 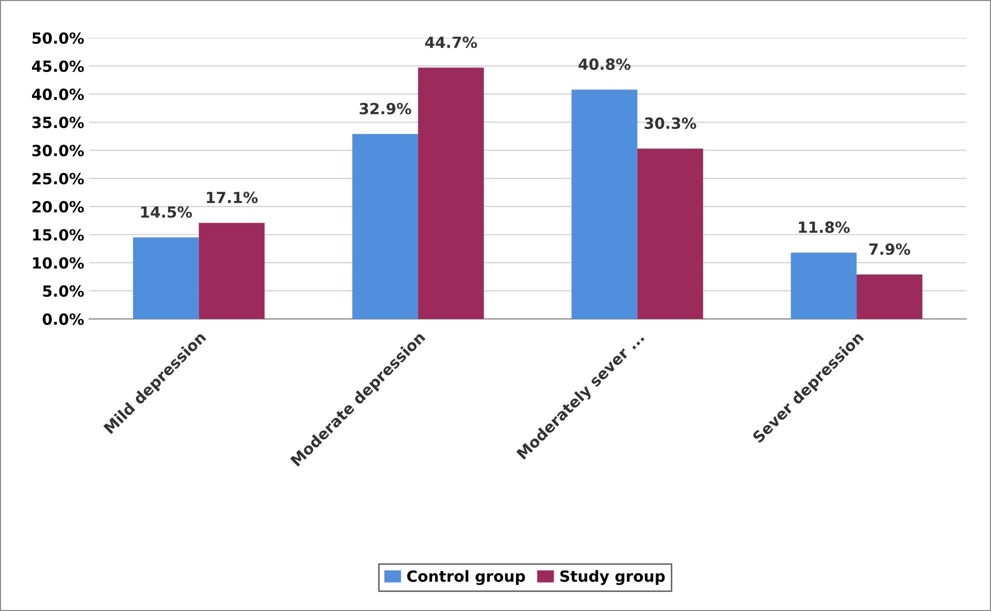 What do you see at coordinates (58, 178) in the screenshot?
I see `y-tick-label: 25.0%` at bounding box center [58, 178].